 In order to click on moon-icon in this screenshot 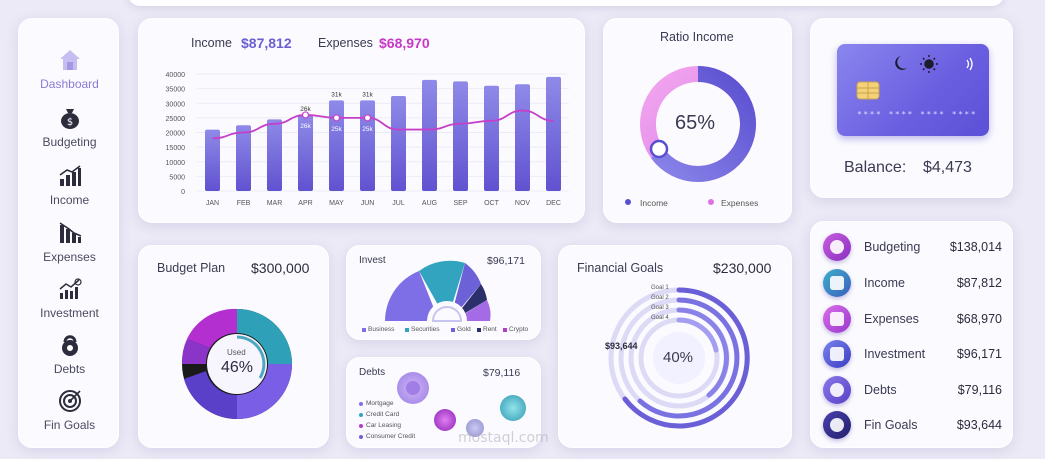, I will do `click(901, 63)`.